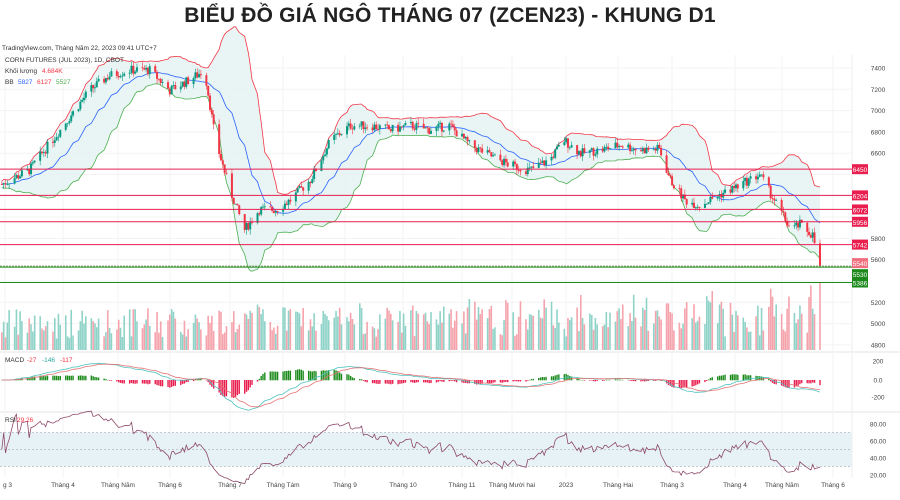  What do you see at coordinates (32, 360) in the screenshot?
I see `macd-hist-value: -27` at bounding box center [32, 360].